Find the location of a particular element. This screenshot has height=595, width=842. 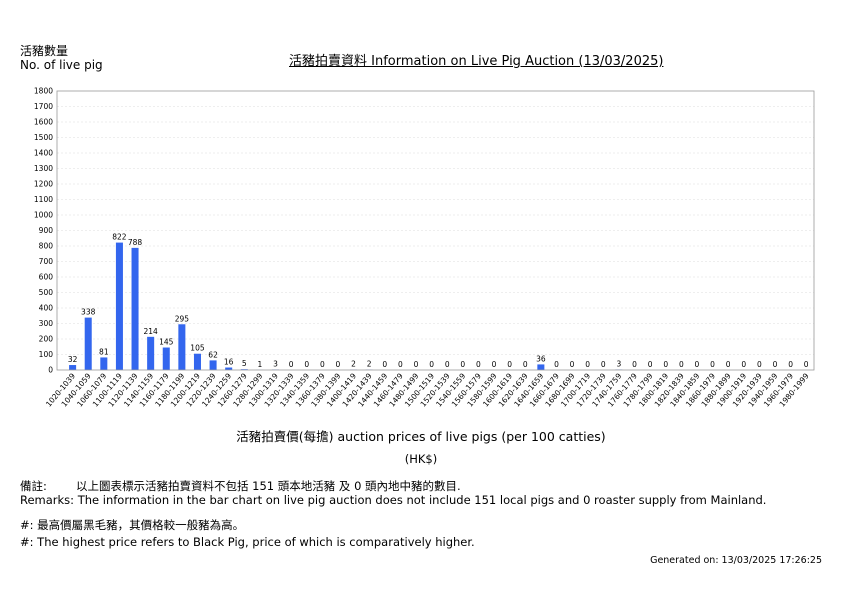

y-tick-label: 1800 is located at coordinates (43, 91).